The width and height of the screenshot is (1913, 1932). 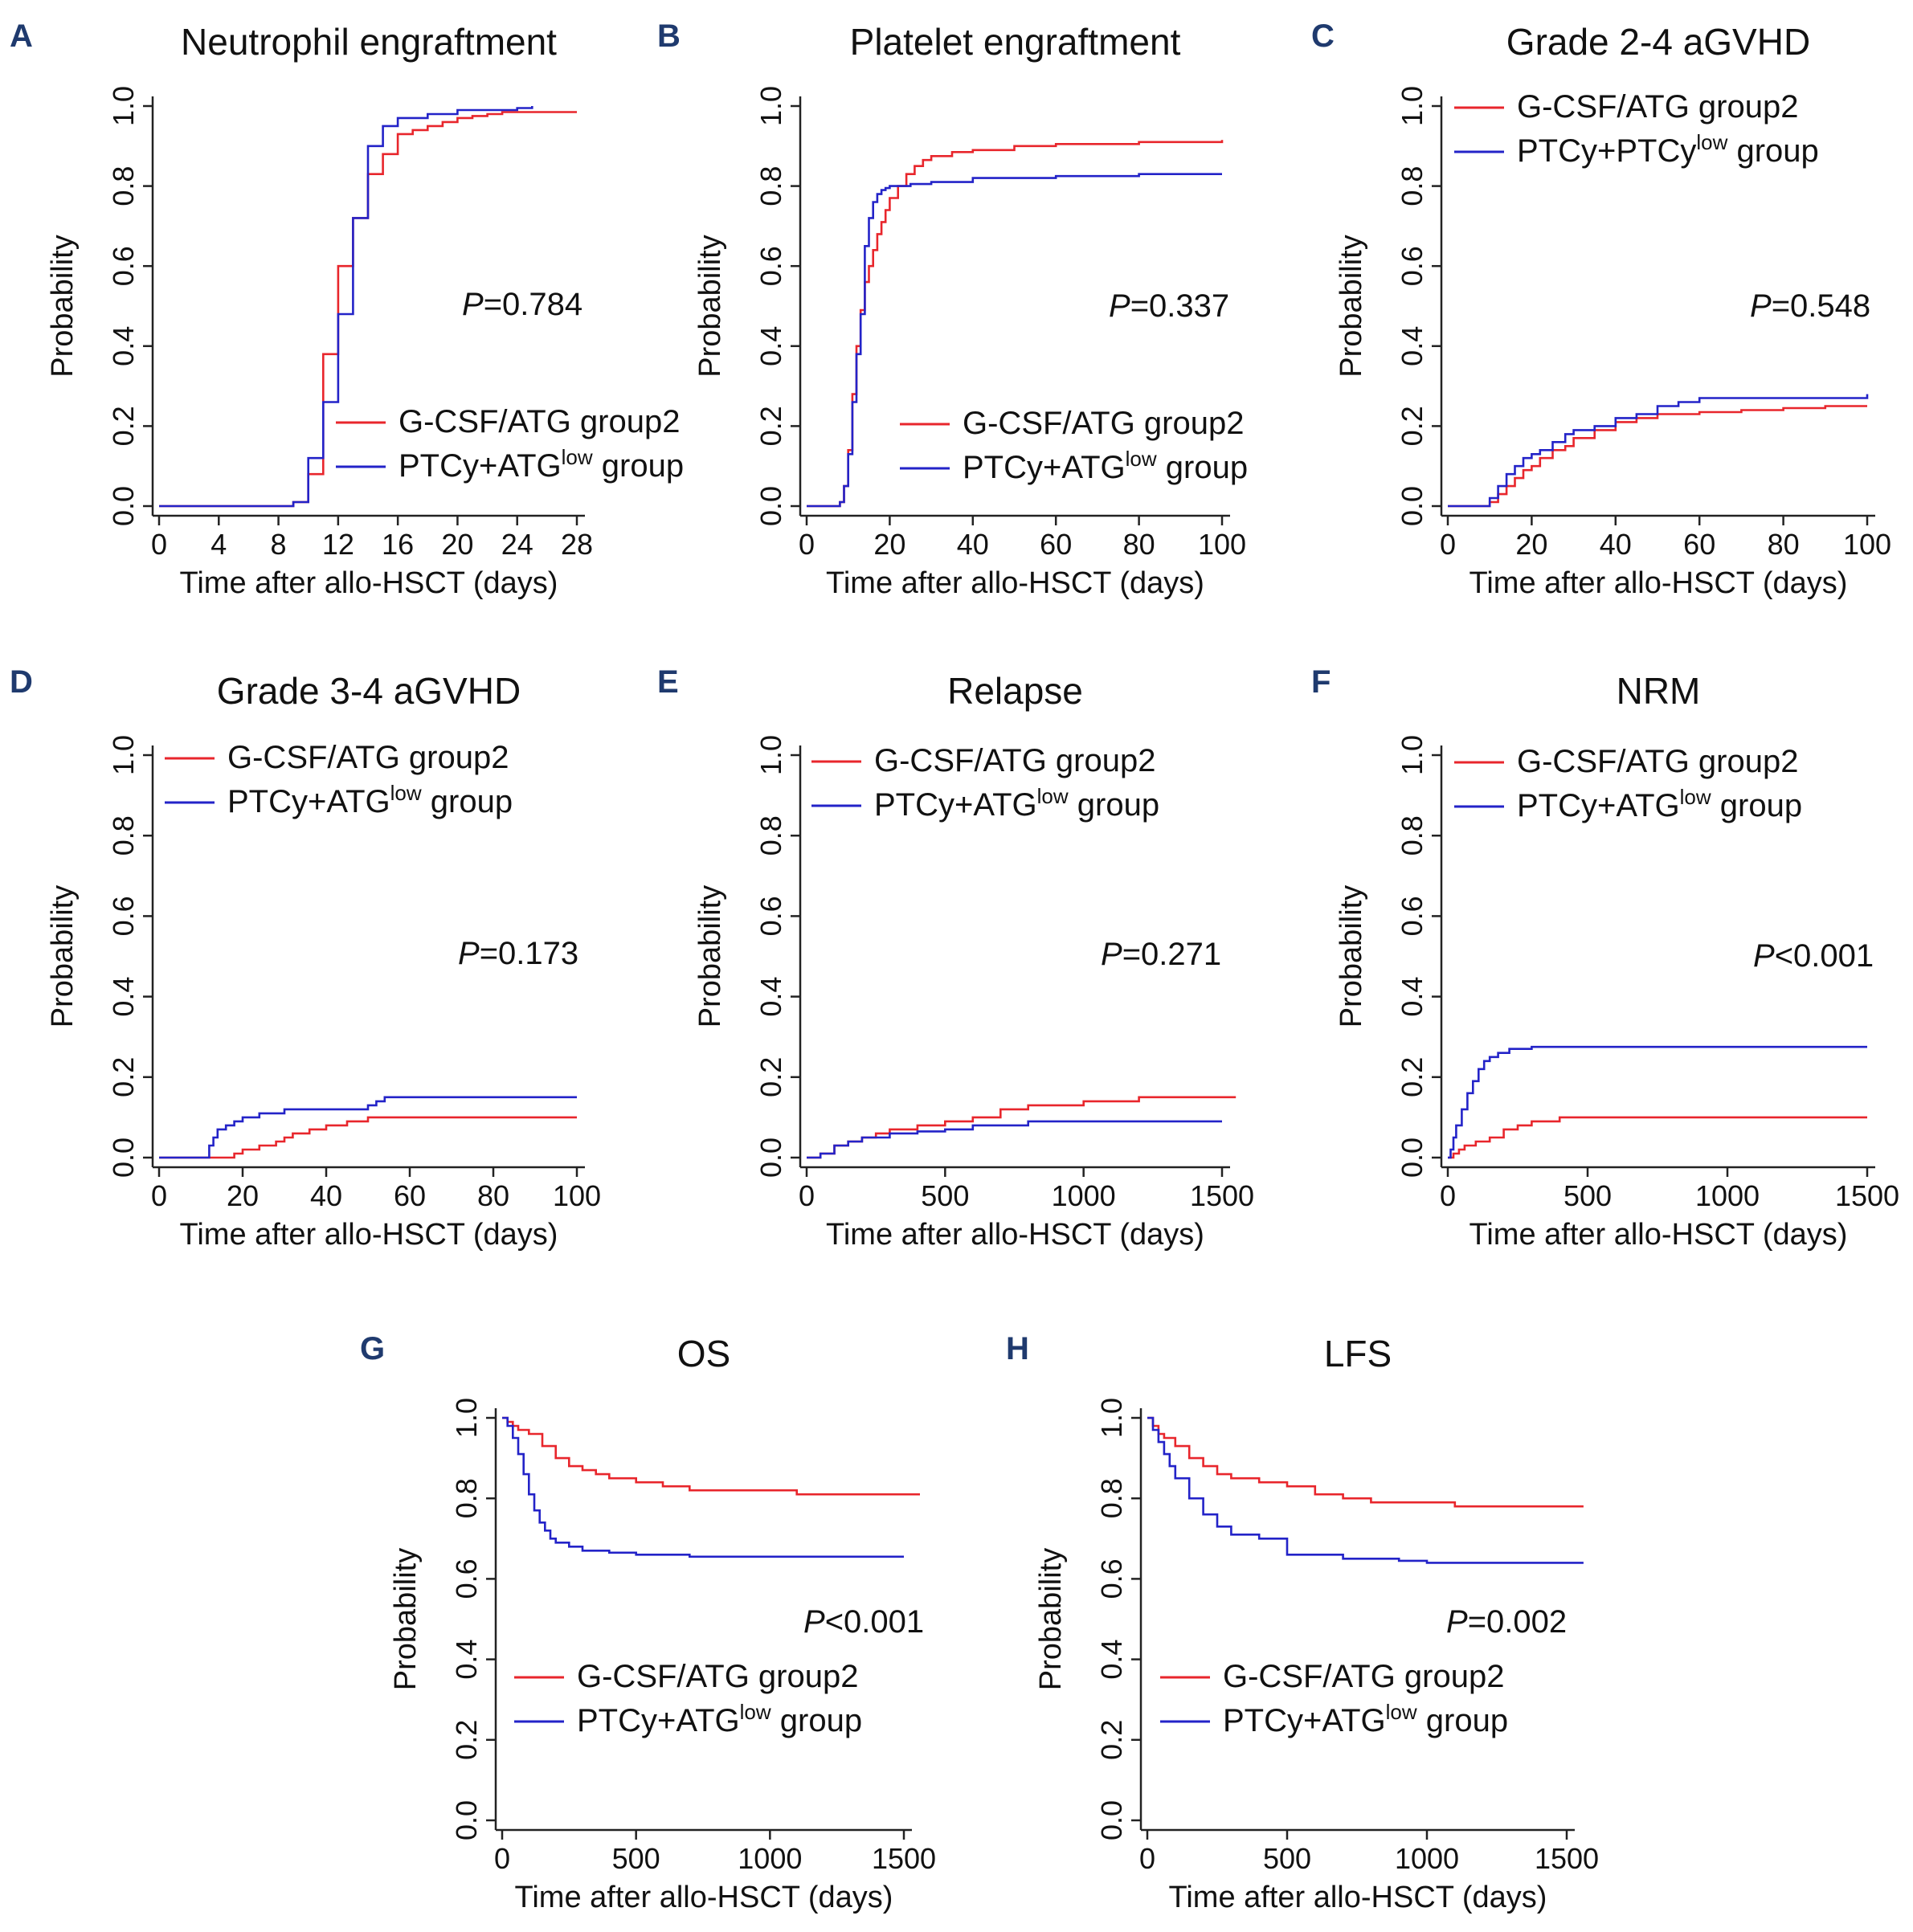 I want to click on panel-letter-d: D, so click(x=21, y=682).